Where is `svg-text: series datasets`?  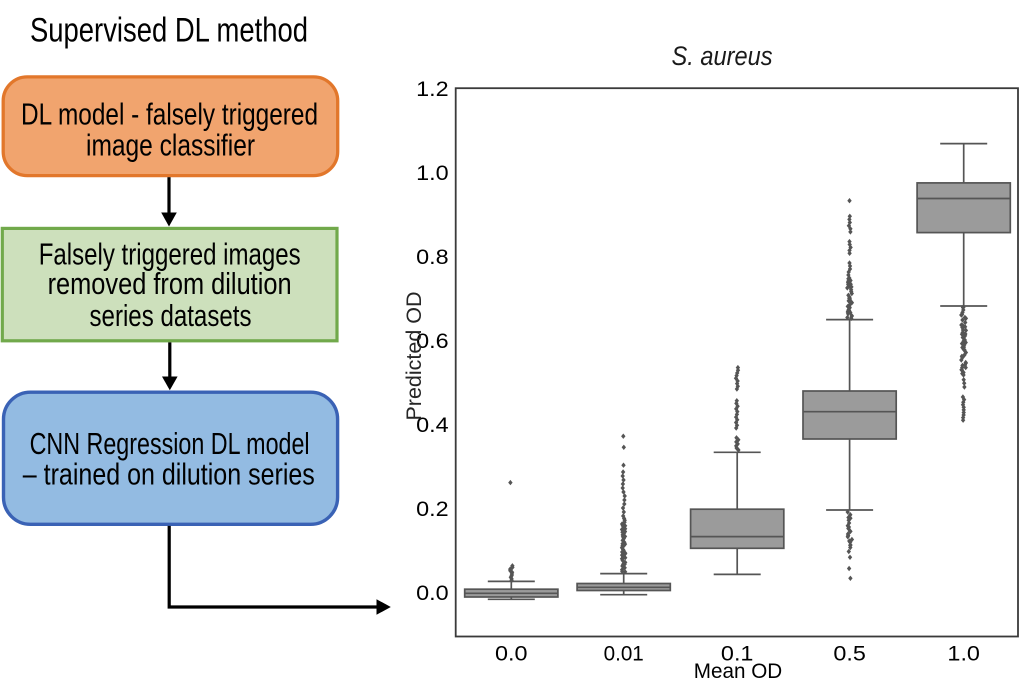
svg-text: series datasets is located at coordinates (171, 316).